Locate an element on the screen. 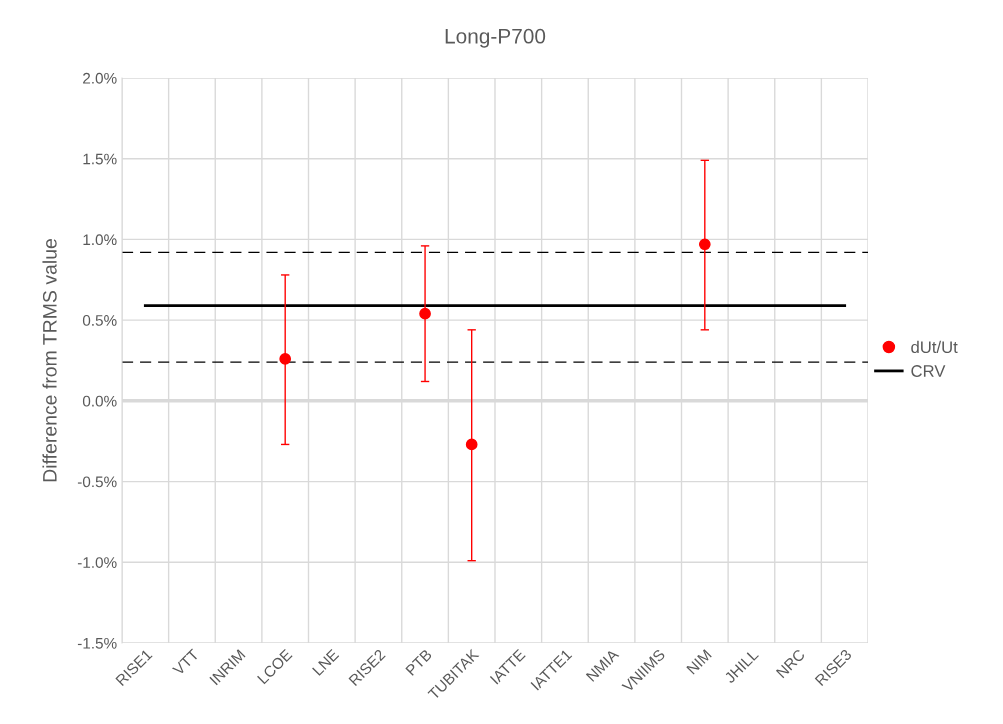  y-tick-label: 0.0% is located at coordinates (99, 401).